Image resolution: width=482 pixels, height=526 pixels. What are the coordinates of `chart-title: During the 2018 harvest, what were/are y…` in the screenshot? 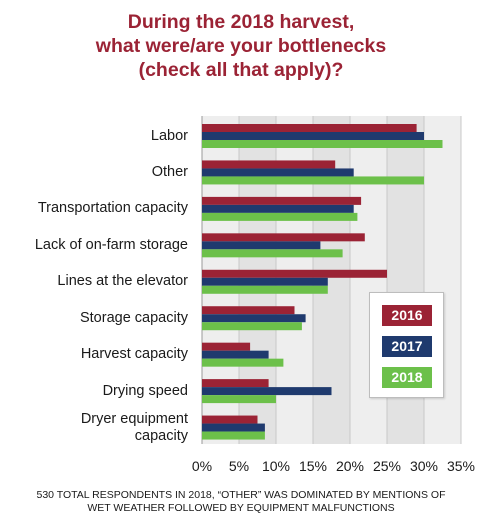 It's located at (241, 46).